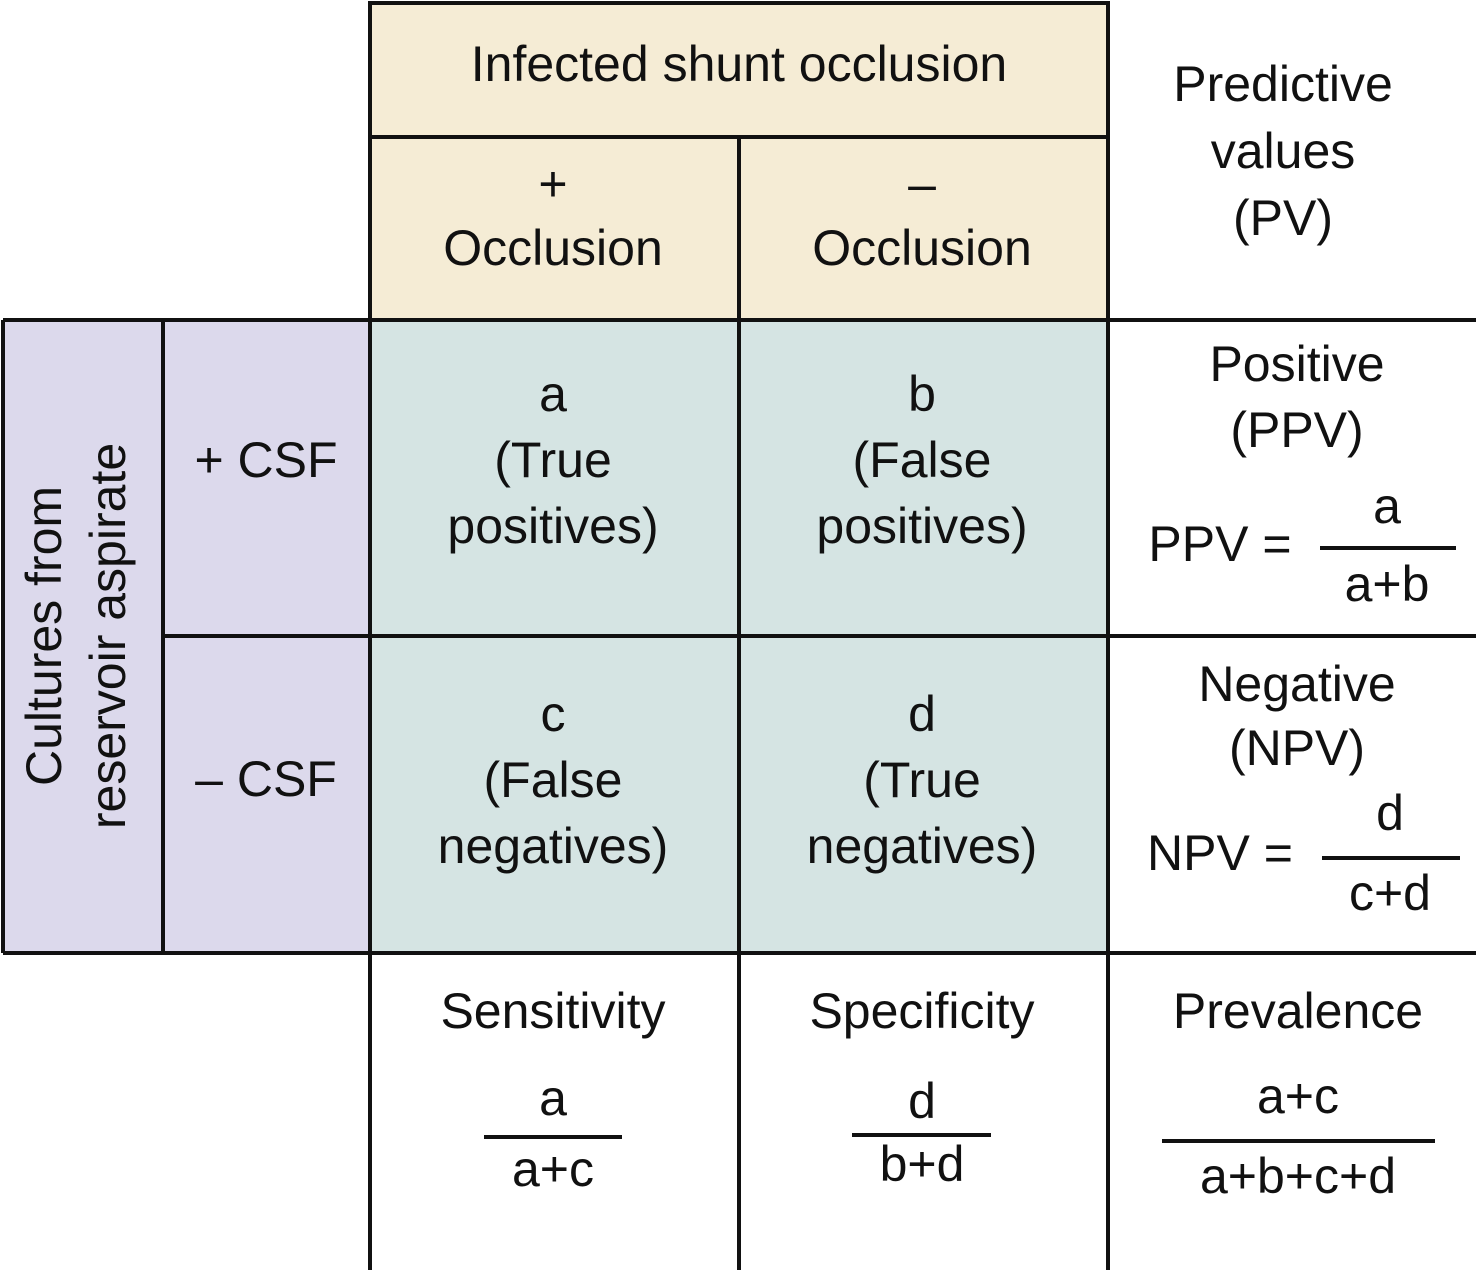  Describe the element at coordinates (266, 779) in the screenshot. I see `row-label: – CSF` at that location.